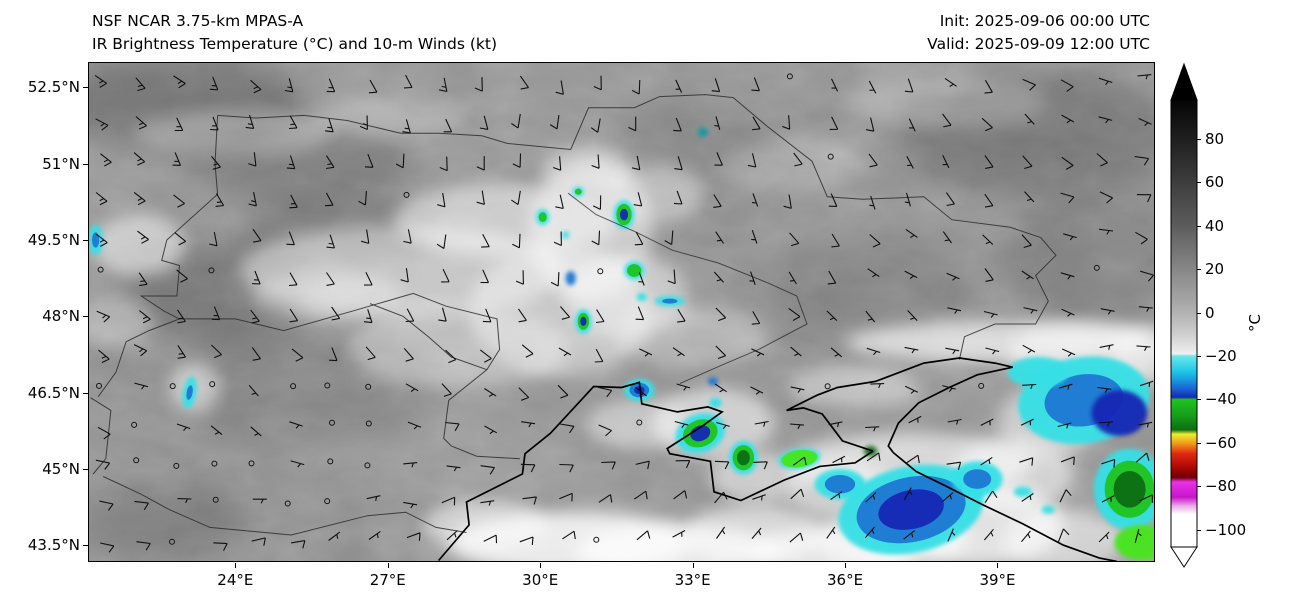 The height and width of the screenshot is (614, 1296). Describe the element at coordinates (61, 316) in the screenshot. I see `y-tick-label: 48°N` at that location.